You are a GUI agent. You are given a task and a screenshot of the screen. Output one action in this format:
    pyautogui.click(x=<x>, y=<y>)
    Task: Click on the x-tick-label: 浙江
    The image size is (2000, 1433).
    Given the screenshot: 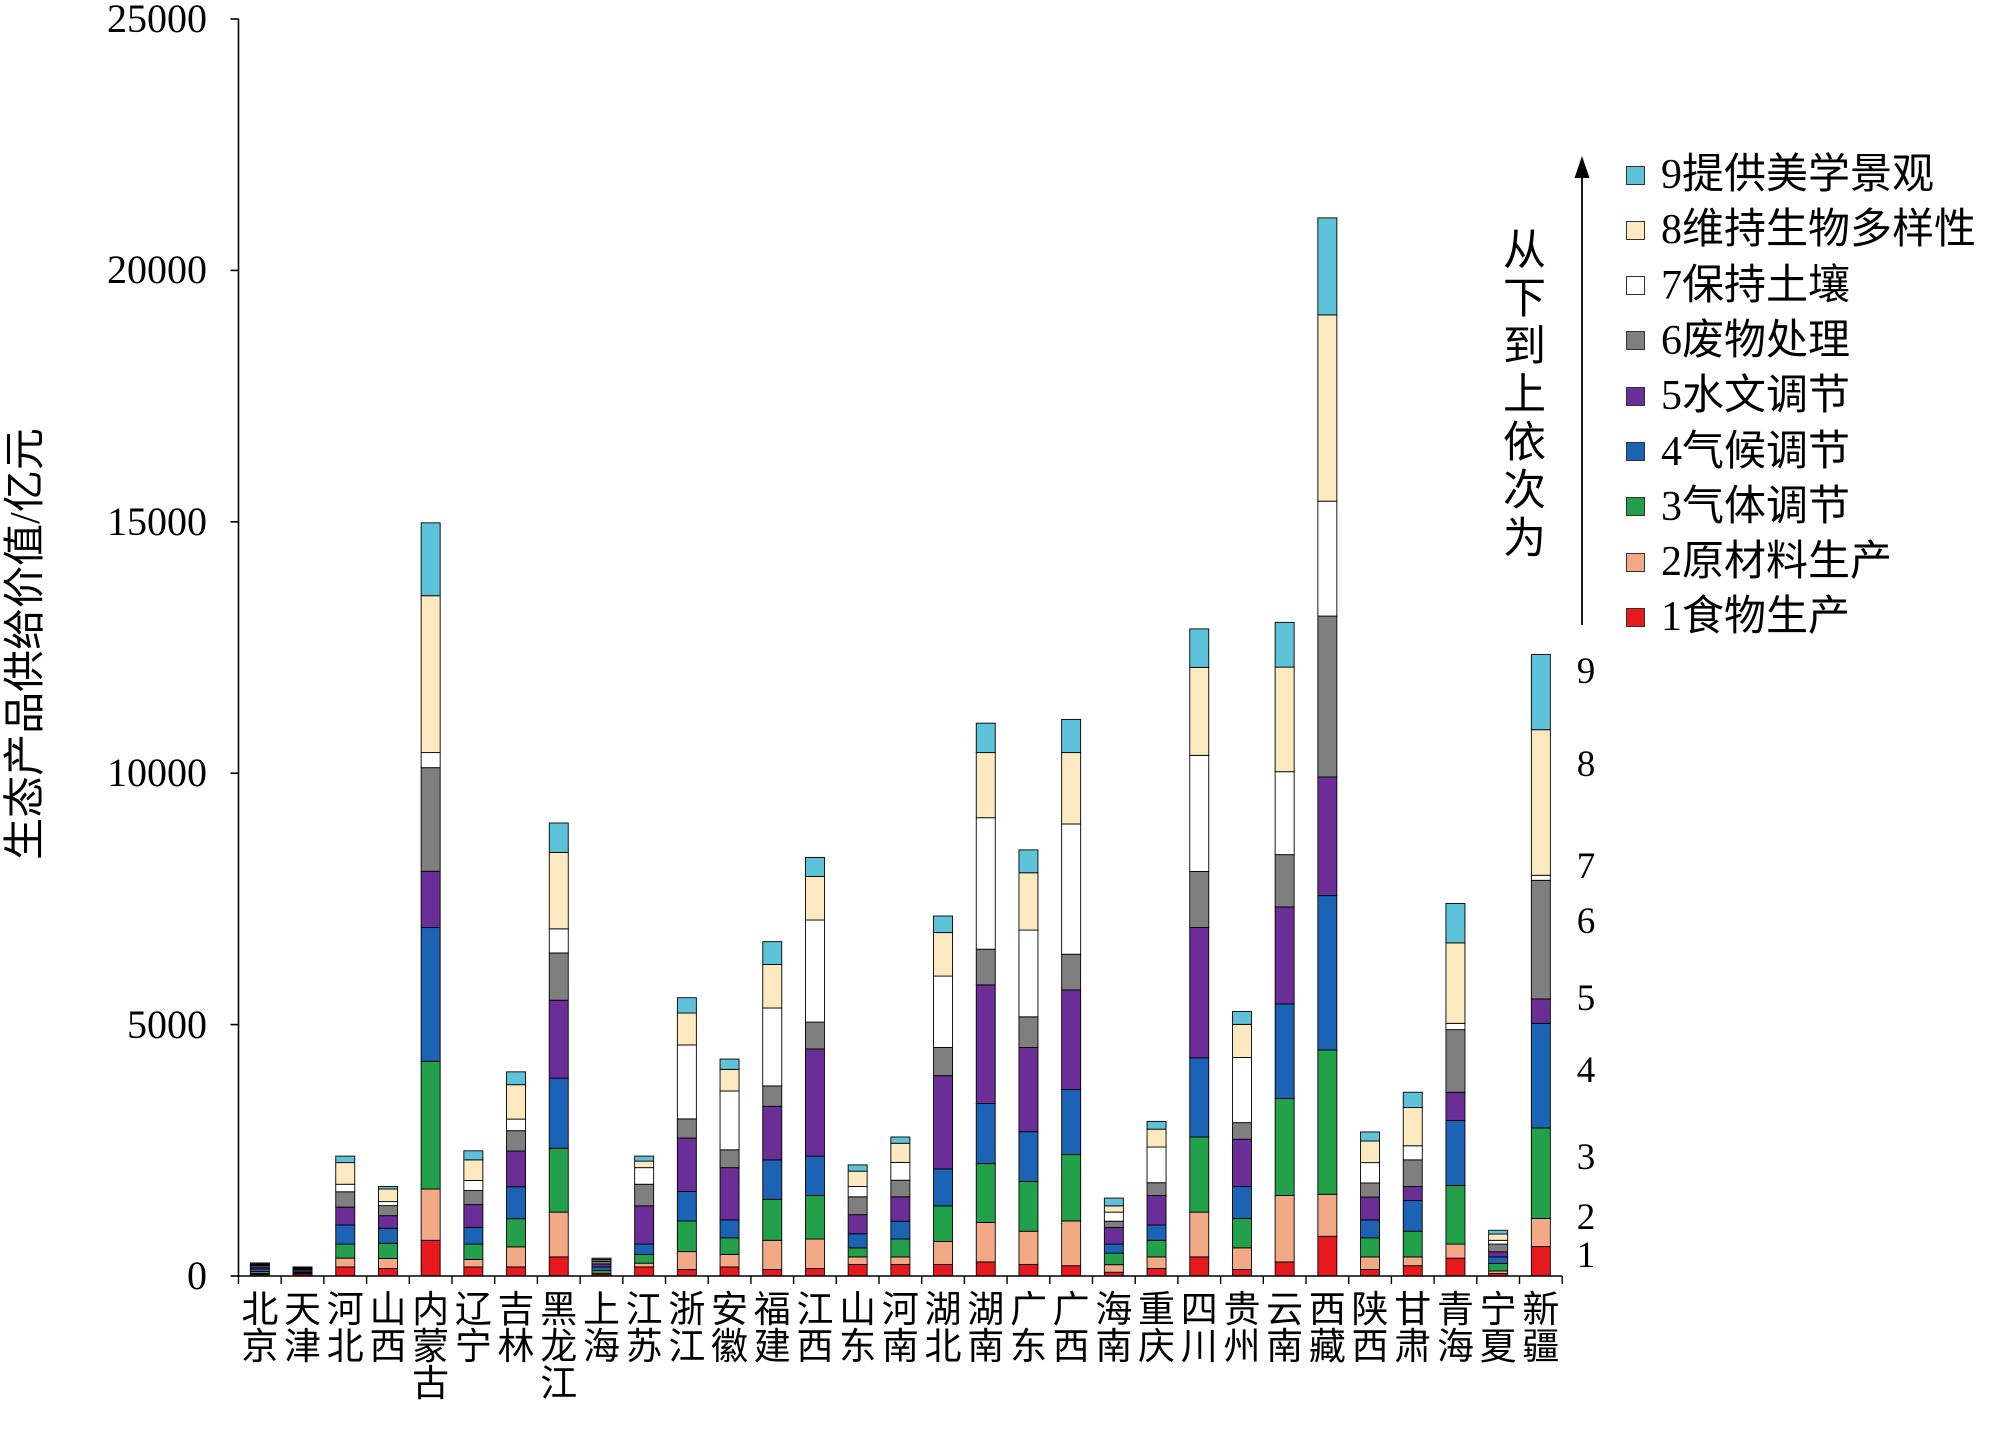 What is the action you would take?
    pyautogui.click(x=687, y=1329)
    